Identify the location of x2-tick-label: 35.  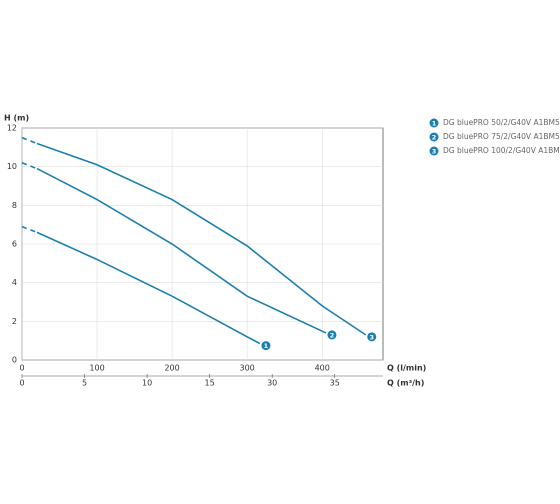
(335, 383).